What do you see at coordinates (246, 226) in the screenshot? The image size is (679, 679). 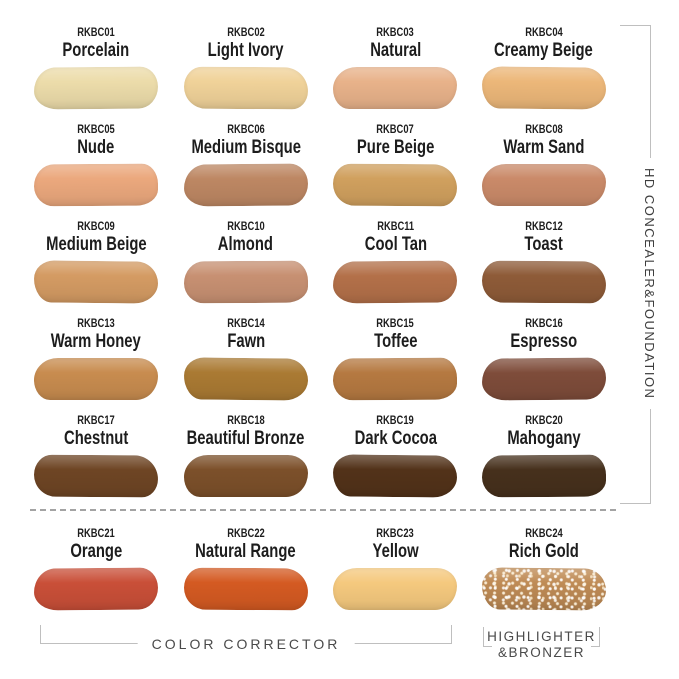 I see `shade-code: RKBC10` at bounding box center [246, 226].